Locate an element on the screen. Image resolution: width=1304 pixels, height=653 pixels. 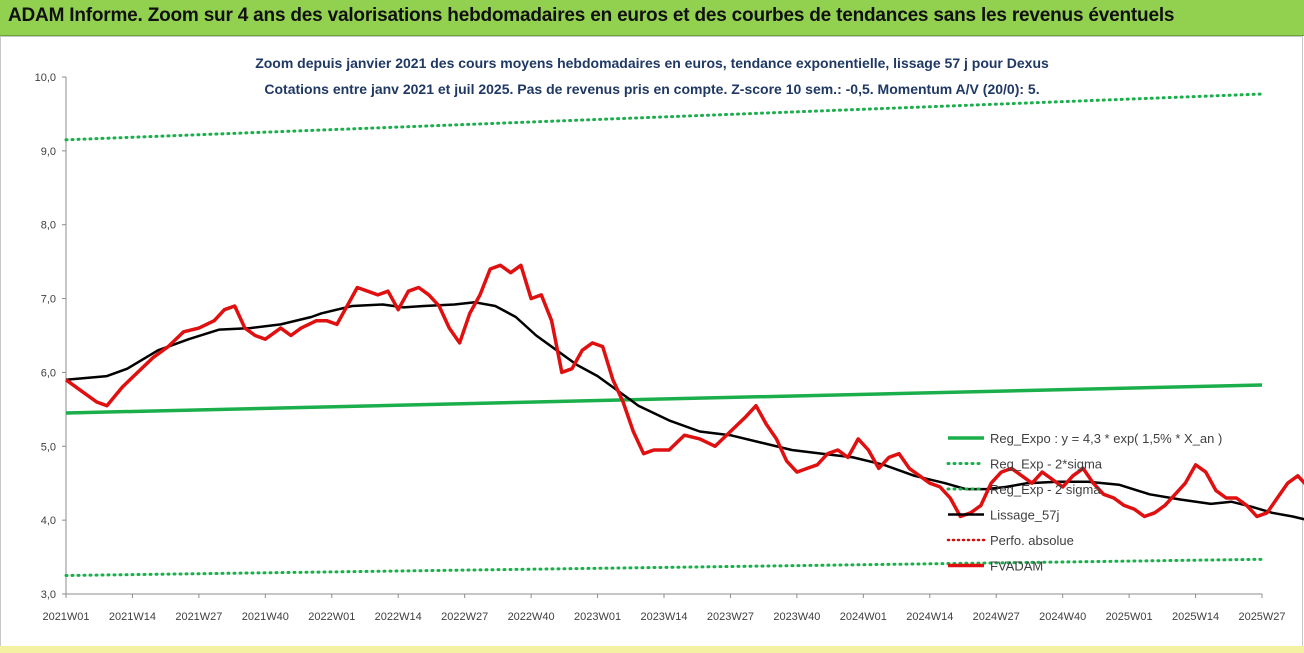
y-tick-label: 8,0 is located at coordinates (48, 226).